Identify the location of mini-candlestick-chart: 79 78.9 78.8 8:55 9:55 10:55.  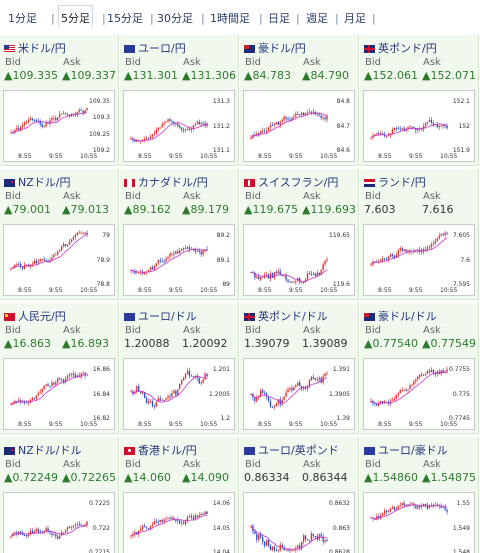
(59, 260).